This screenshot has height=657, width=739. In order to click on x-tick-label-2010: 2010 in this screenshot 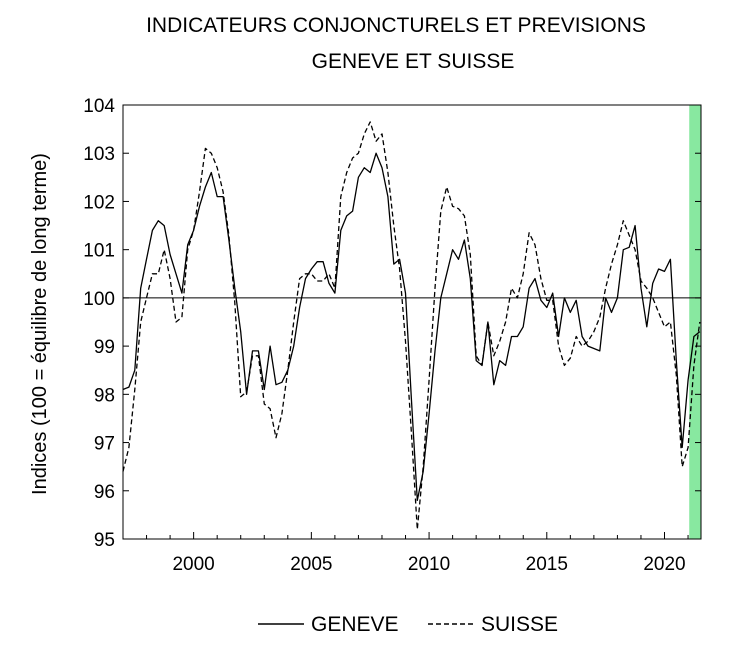, I will do `click(429, 564)`.